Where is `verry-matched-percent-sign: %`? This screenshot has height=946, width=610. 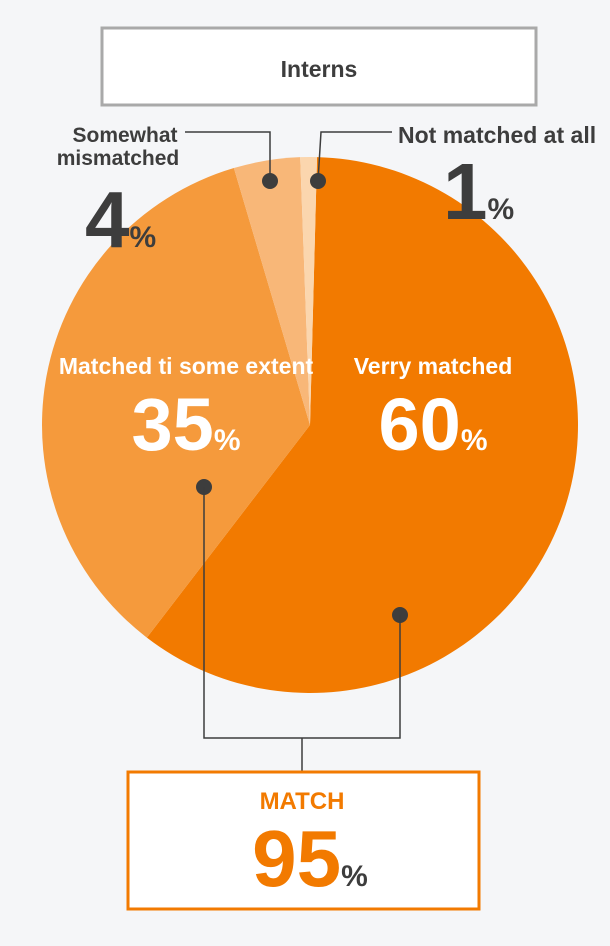
verry-matched-percent-sign: % is located at coordinates (474, 440).